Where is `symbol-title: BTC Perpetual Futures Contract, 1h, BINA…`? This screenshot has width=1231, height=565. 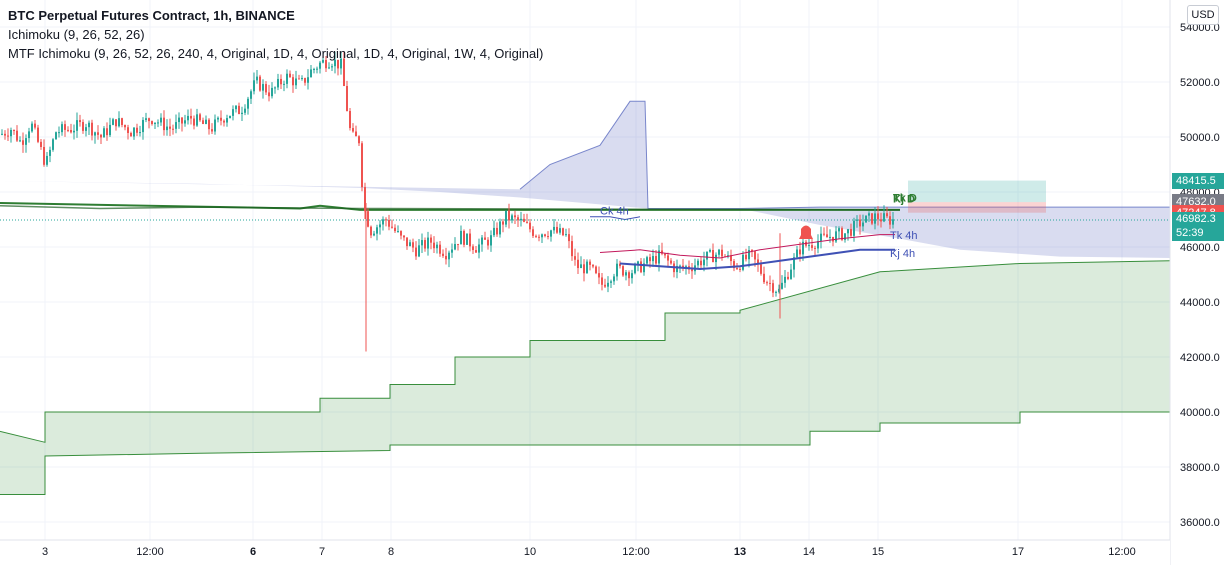 symbol-title: BTC Perpetual Futures Contract, 1h, BINA… is located at coordinates (151, 15).